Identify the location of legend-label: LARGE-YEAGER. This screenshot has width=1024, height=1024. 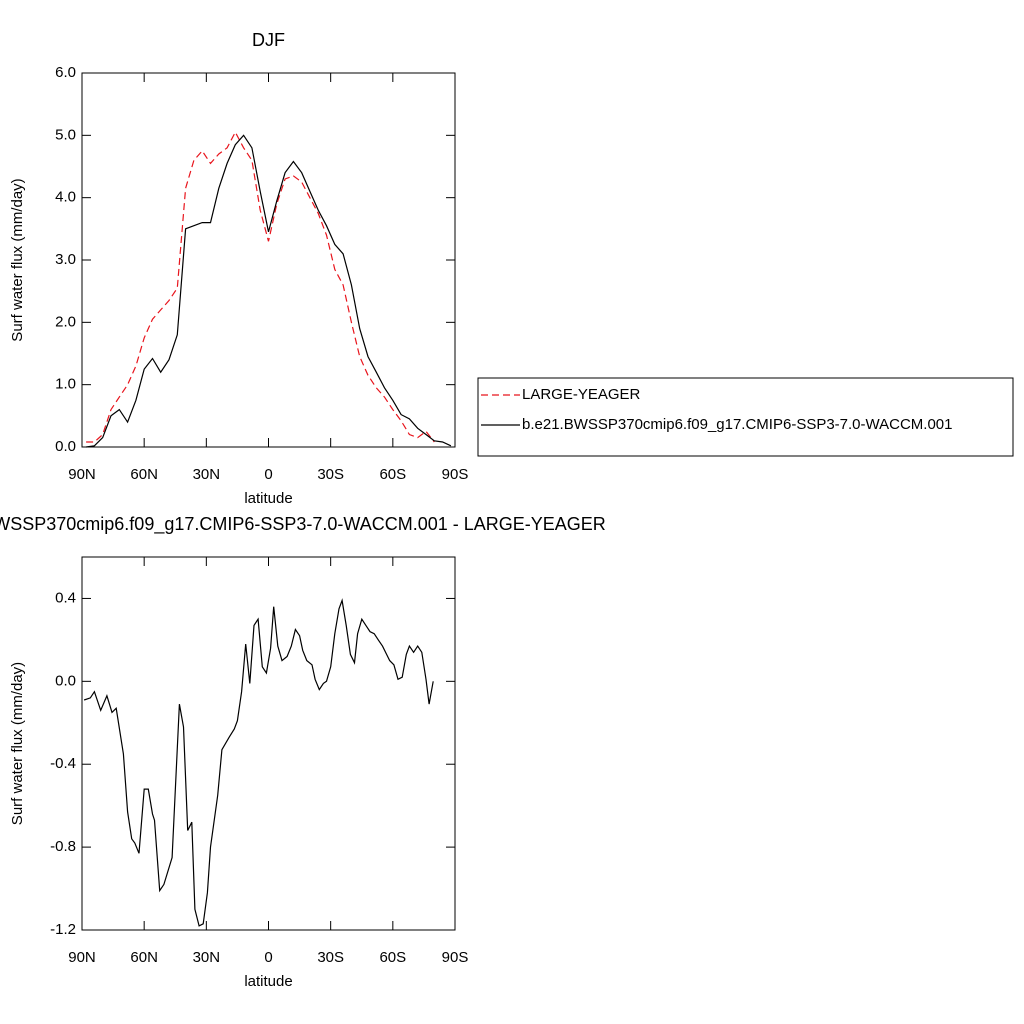
(581, 394).